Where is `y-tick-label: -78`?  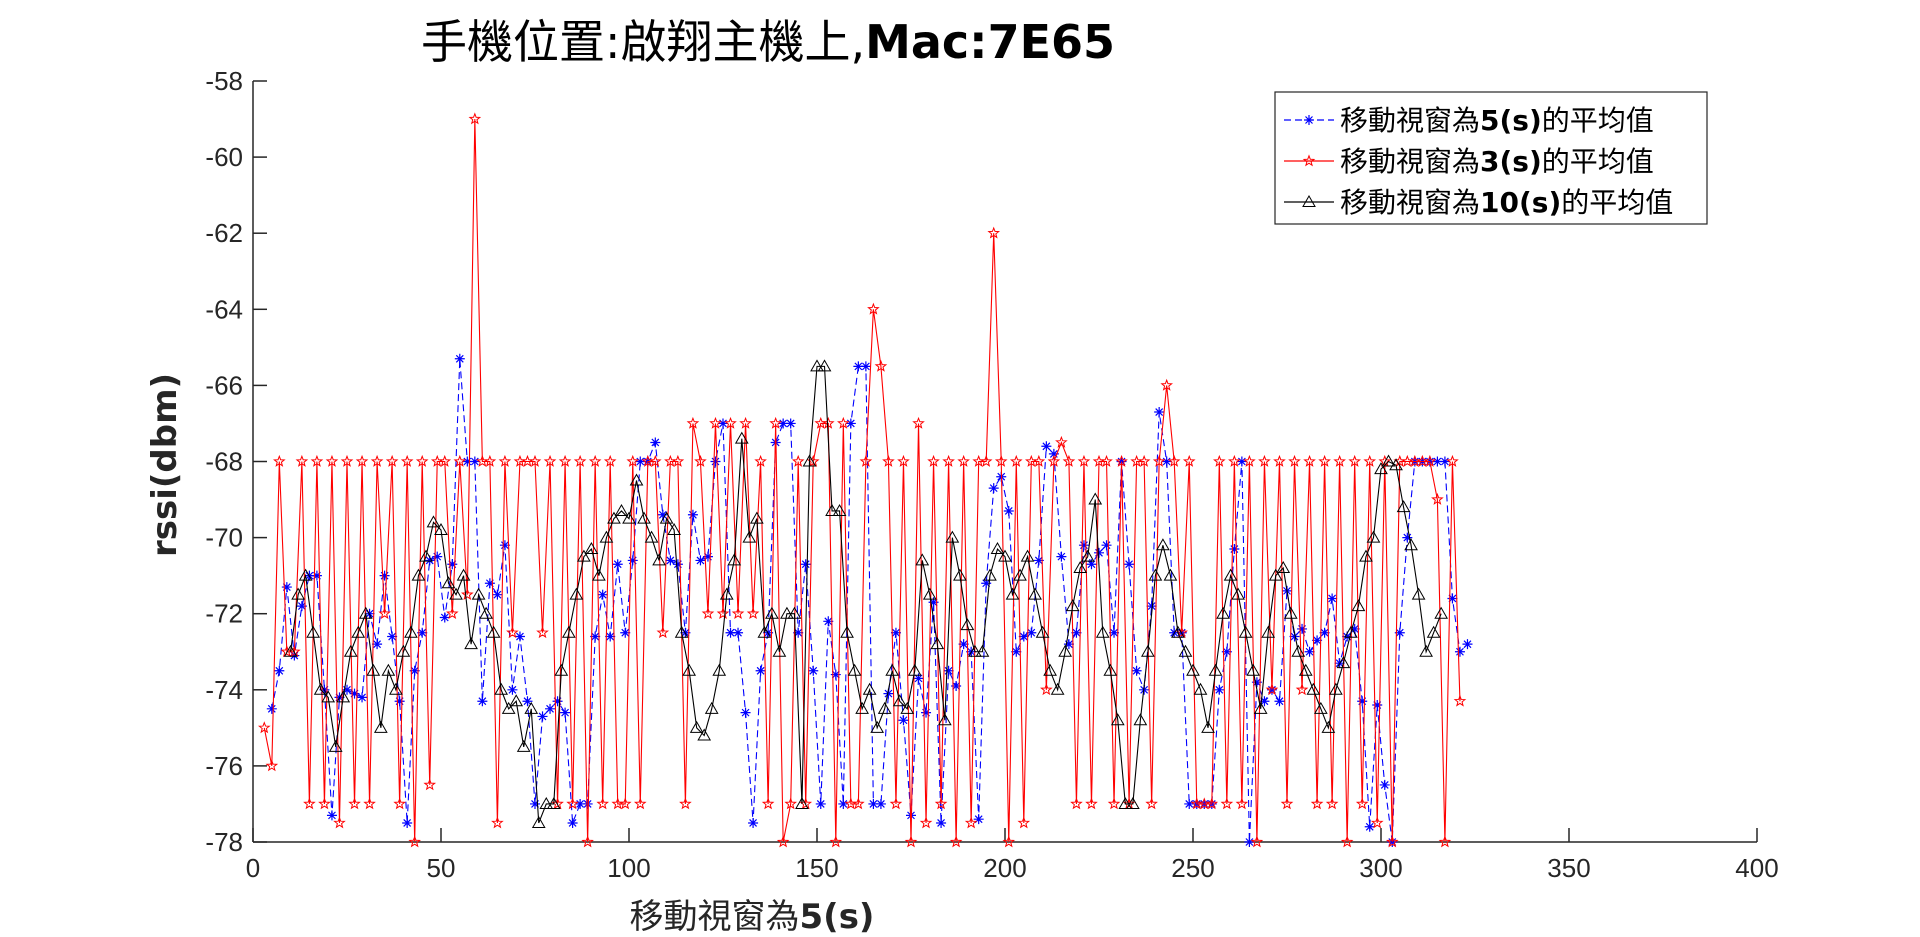
y-tick-label: -78 is located at coordinates (224, 842).